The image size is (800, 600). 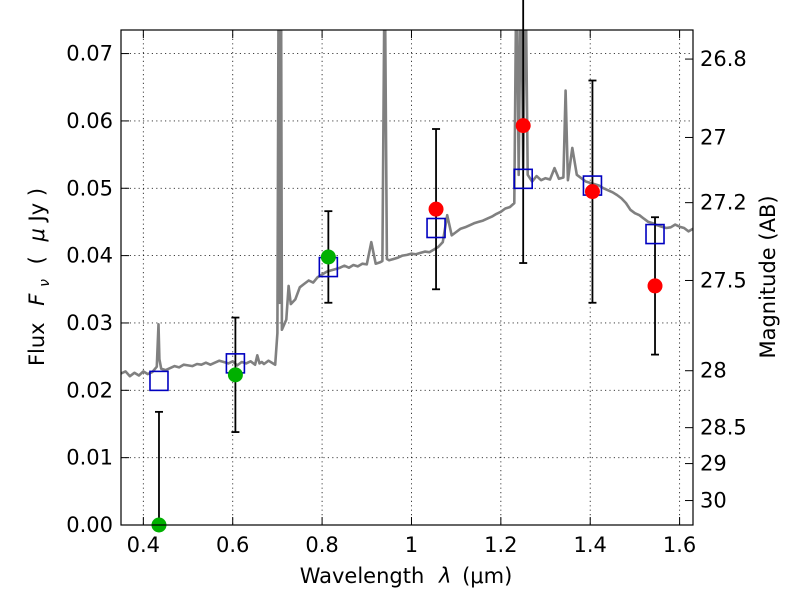 I want to click on x-tick-label: 0.8, so click(x=321, y=545).